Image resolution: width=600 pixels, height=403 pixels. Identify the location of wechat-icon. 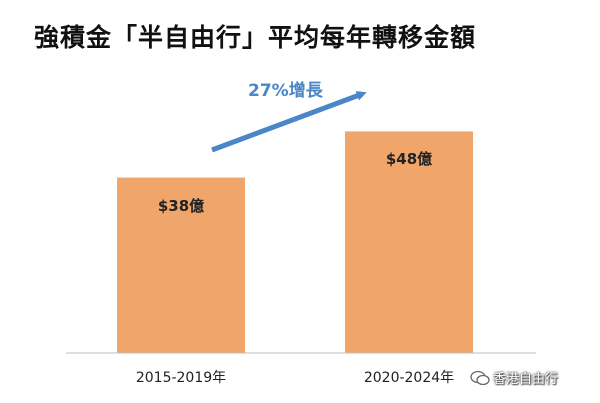
(480, 377).